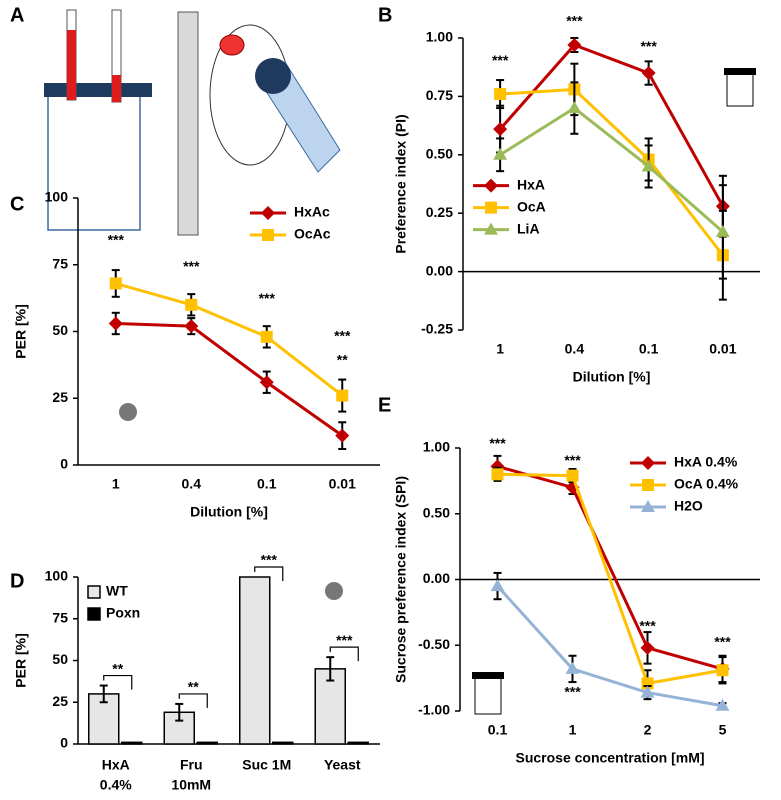 This screenshot has height=800, width=781. I want to click on legend-label: OcAc, so click(312, 234).